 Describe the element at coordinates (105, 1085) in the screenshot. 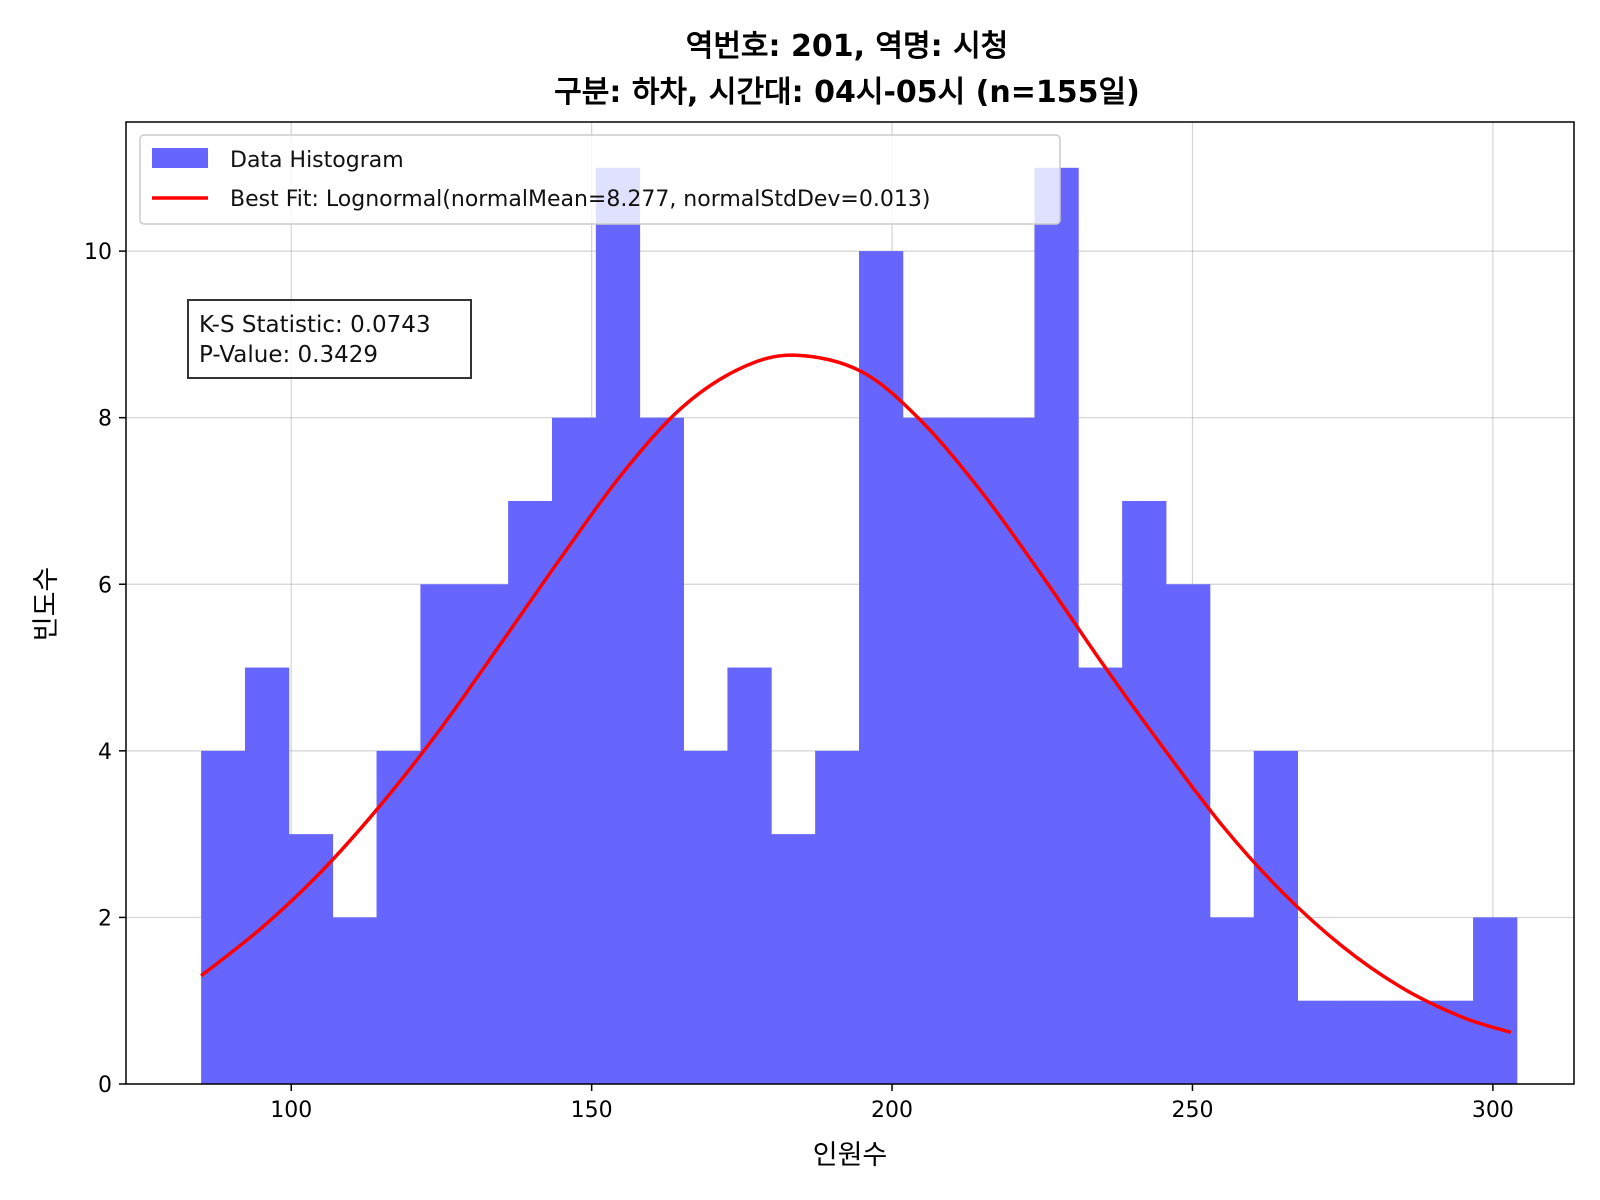

I see `y-tick-label: 0` at that location.